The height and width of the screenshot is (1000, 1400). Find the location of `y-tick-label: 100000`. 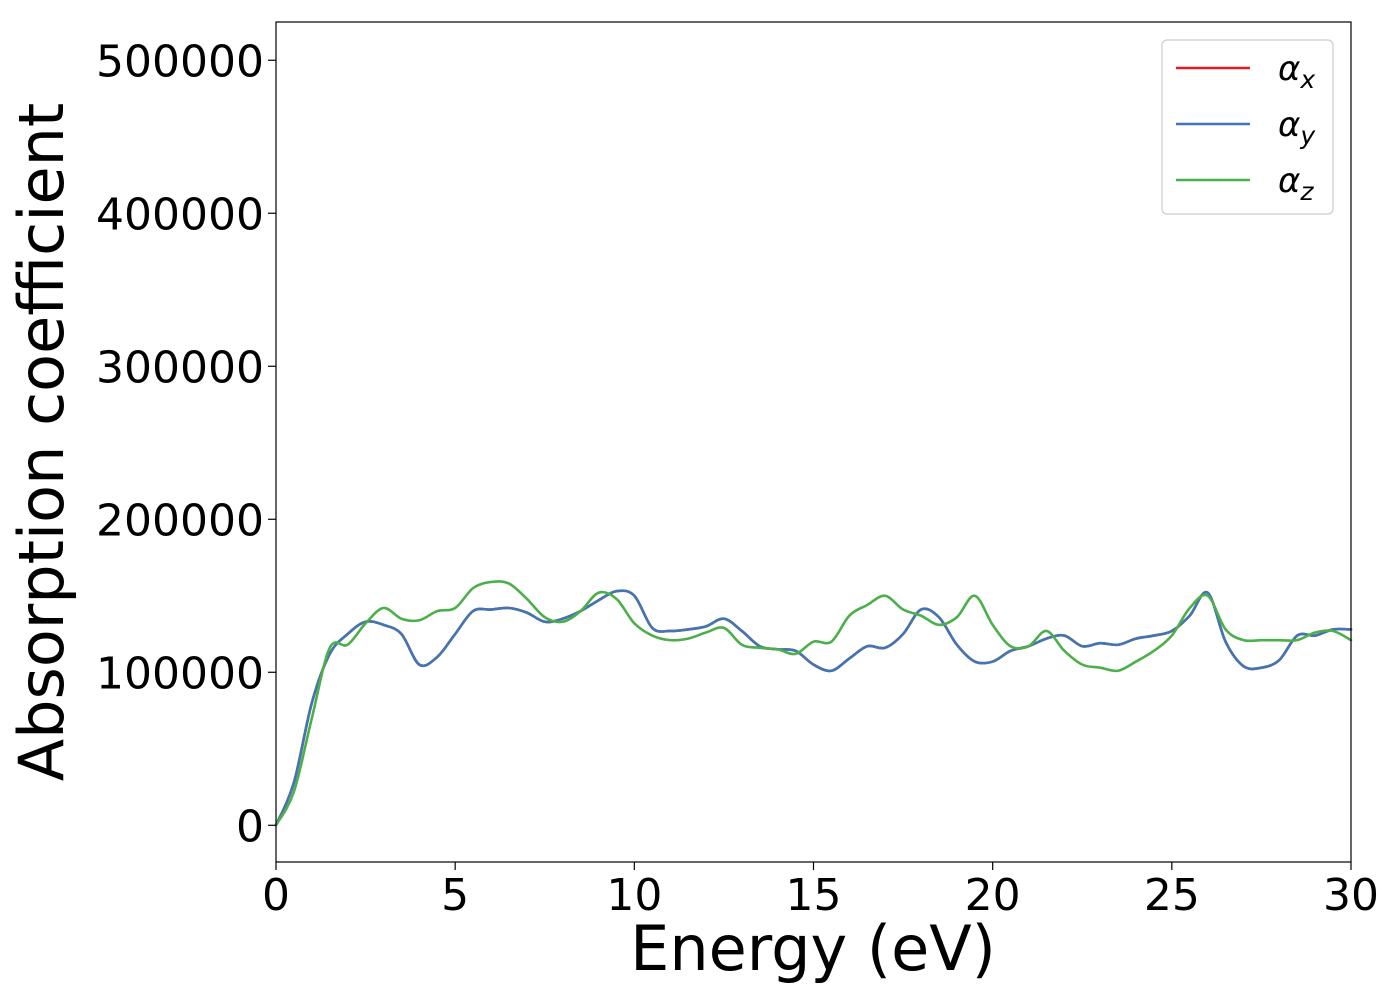

y-tick-label: 100000 is located at coordinates (180, 673).